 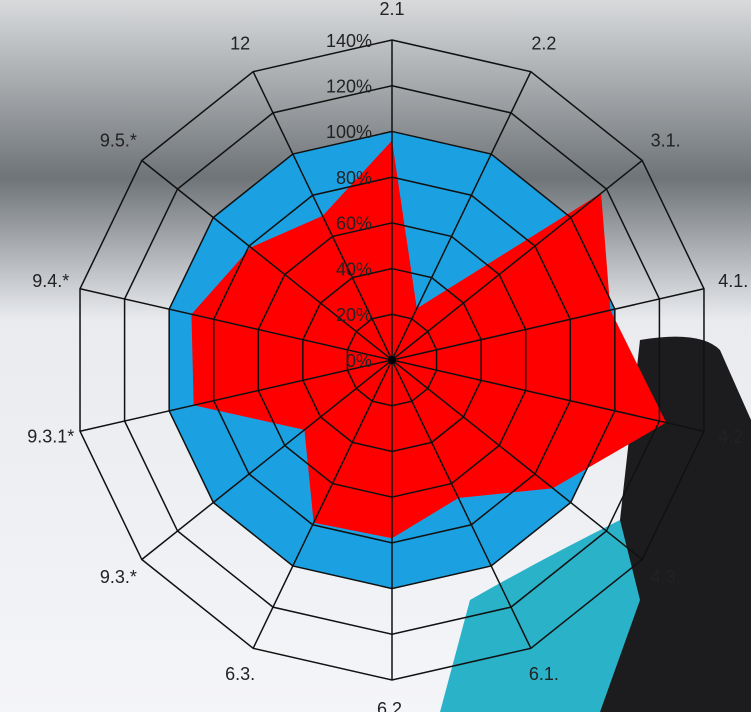 What do you see at coordinates (733, 281) in the screenshot?
I see `category-label: 4.1.` at bounding box center [733, 281].